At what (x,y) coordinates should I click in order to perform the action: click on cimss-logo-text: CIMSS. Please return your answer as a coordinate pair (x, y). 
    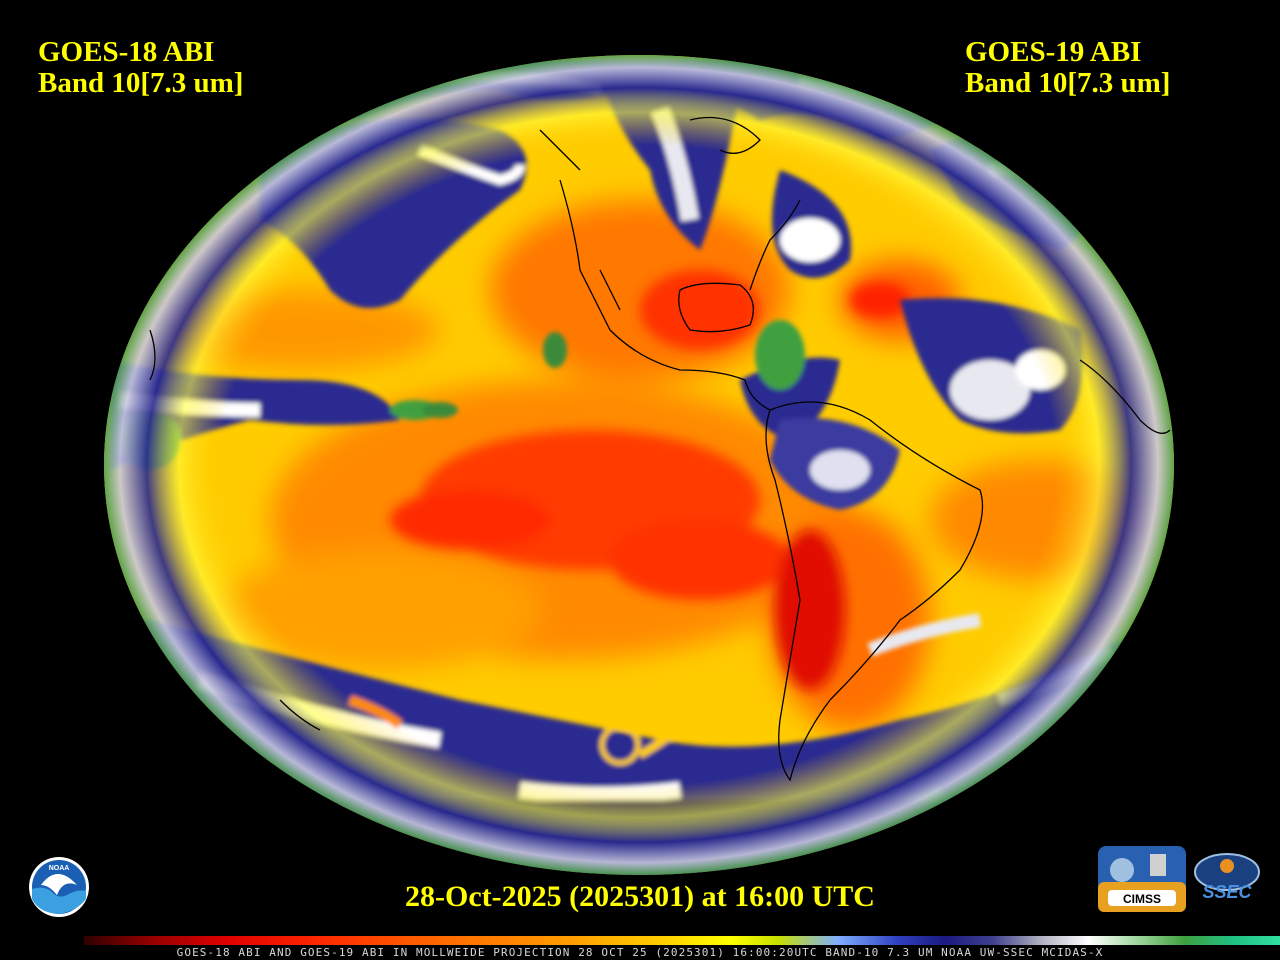
    Looking at the image, I should click on (1142, 899).